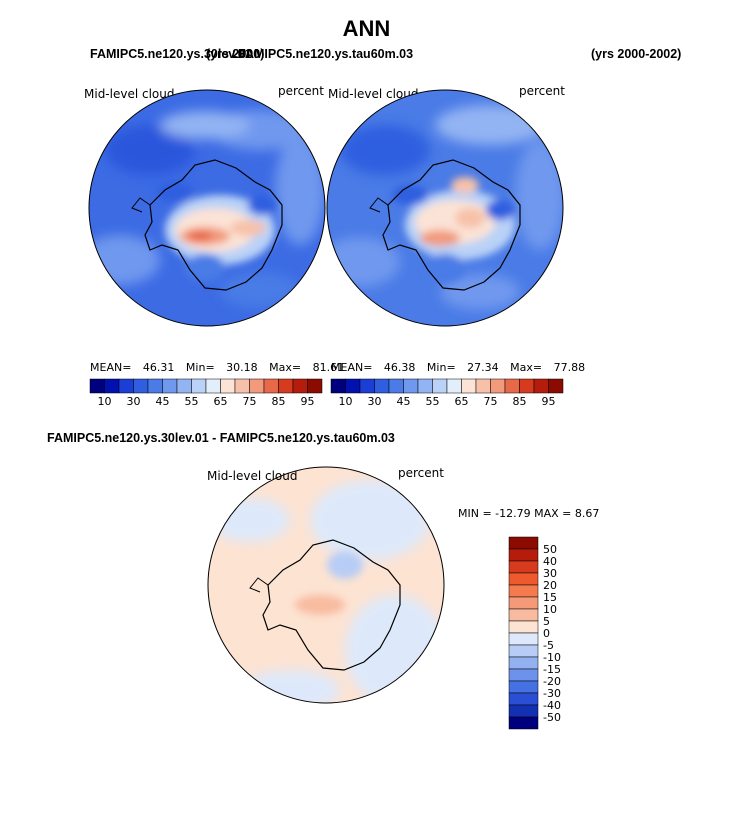 Image resolution: width=733 pixels, height=824 pixels. I want to click on colorbar-tick-label: 5, so click(546, 621).